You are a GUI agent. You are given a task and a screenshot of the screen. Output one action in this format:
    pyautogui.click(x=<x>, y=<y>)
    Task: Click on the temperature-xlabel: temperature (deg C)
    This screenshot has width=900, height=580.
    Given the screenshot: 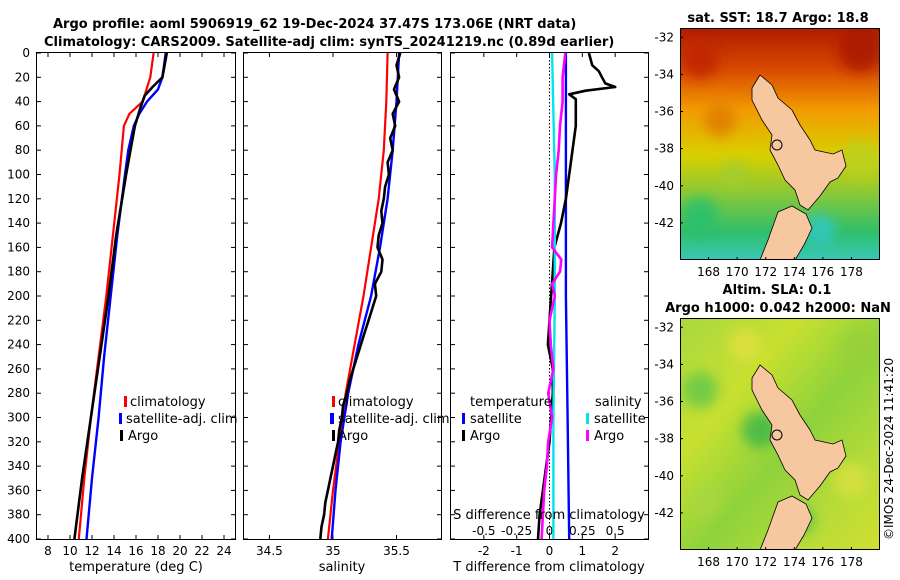 What is the action you would take?
    pyautogui.click(x=136, y=567)
    